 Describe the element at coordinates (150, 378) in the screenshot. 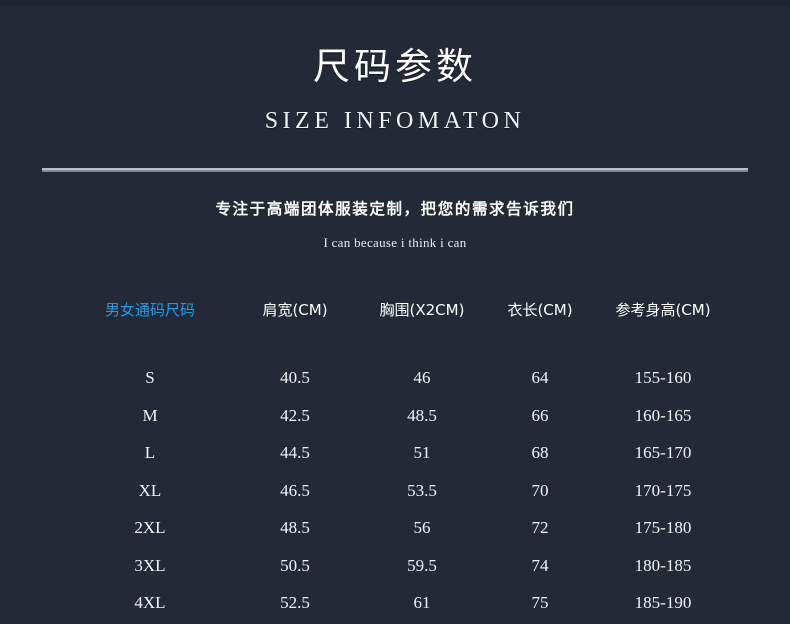

I see `cell-size: S` at that location.